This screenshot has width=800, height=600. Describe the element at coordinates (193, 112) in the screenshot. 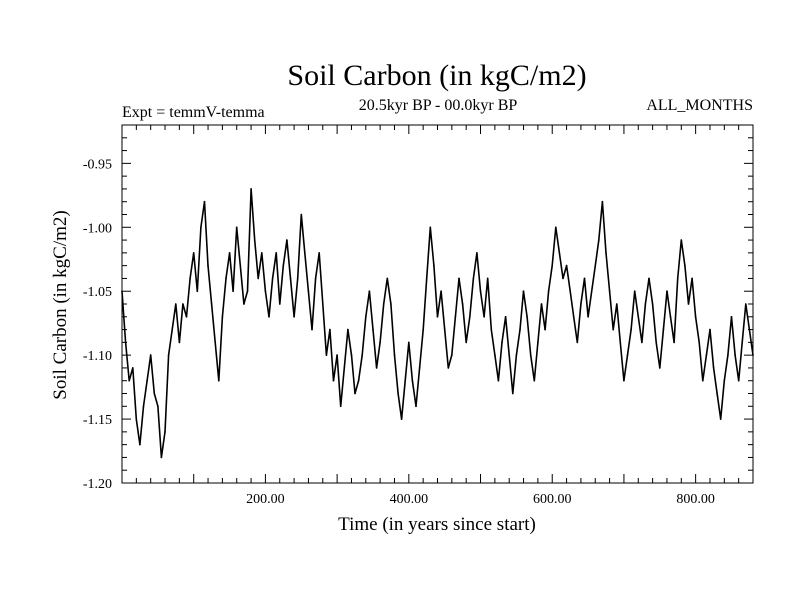

I see `expt-label: Expt = temmV-temma` at that location.